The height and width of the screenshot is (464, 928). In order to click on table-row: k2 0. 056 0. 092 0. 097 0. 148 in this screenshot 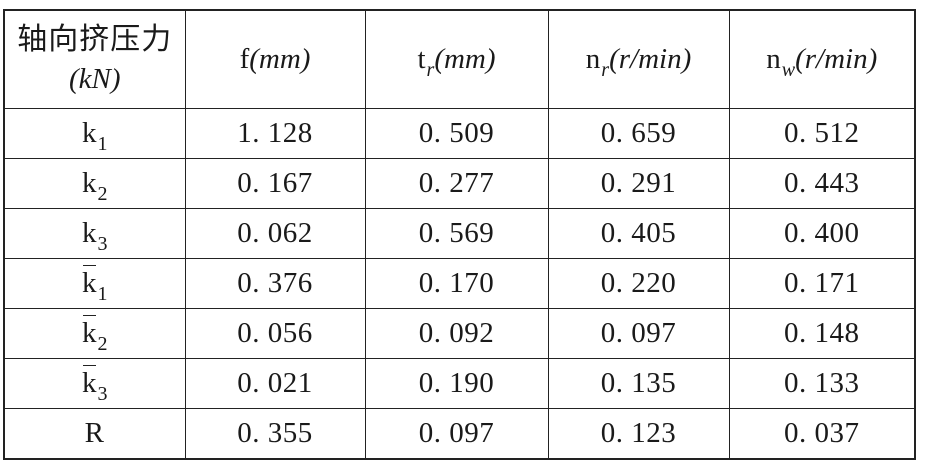, I will do `click(459, 333)`.